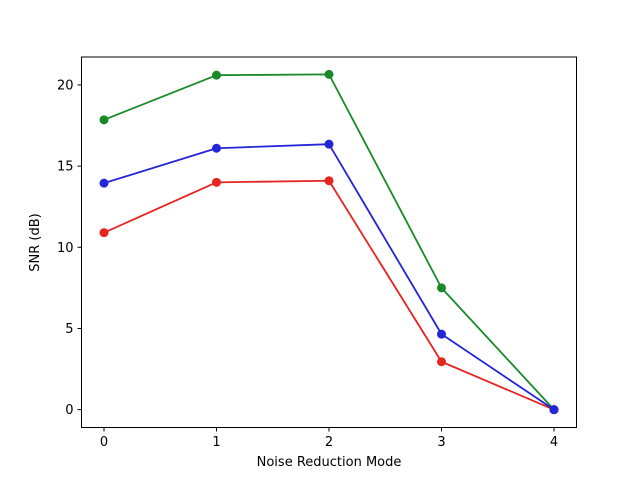  What do you see at coordinates (329, 462) in the screenshot?
I see `x-axis-label: Noise Reduction Mode` at bounding box center [329, 462].